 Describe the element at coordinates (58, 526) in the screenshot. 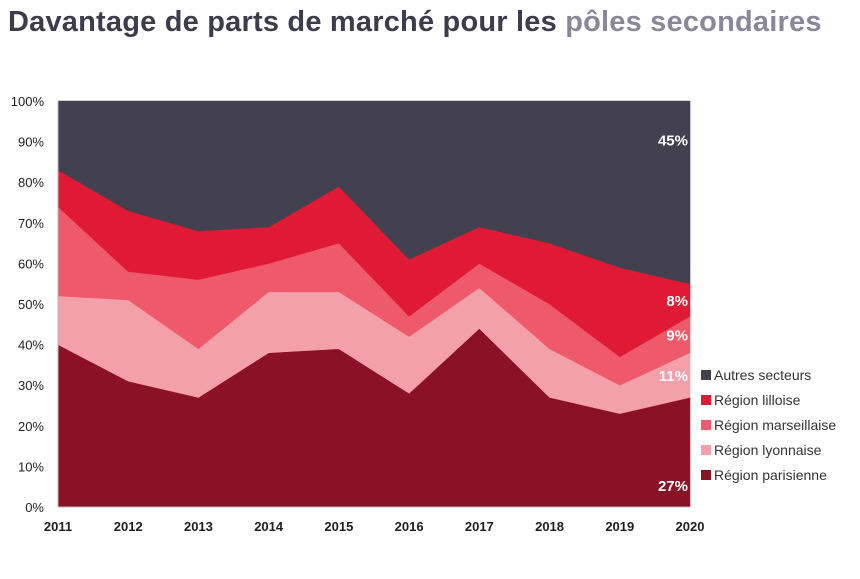

I see `x-tick-label: 2011` at that location.